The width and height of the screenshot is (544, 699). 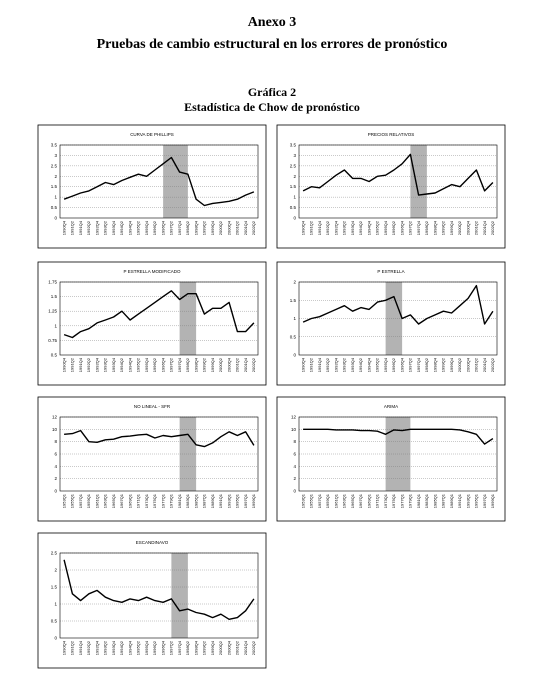 I want to click on x-tick-label: 1991Q1, so click(x=220, y=500).